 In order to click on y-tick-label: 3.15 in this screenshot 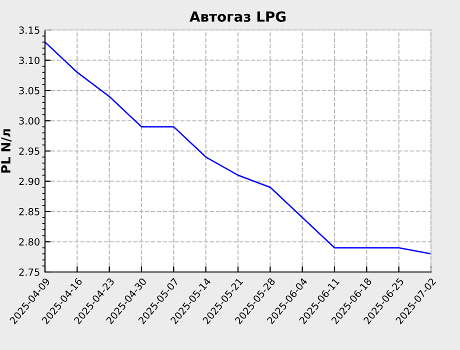, I will do `click(29, 30)`.